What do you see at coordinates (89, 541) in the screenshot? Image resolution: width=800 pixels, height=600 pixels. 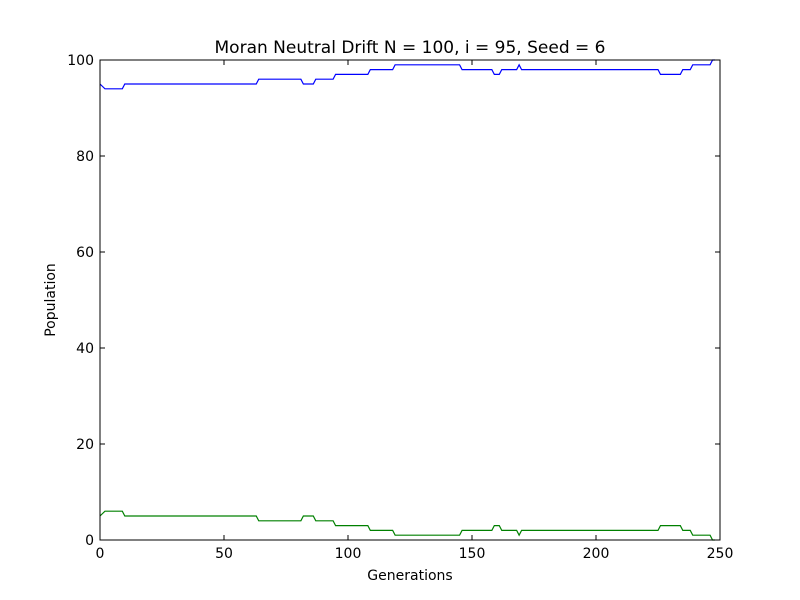 I see `y-tick-label: 0` at bounding box center [89, 541].